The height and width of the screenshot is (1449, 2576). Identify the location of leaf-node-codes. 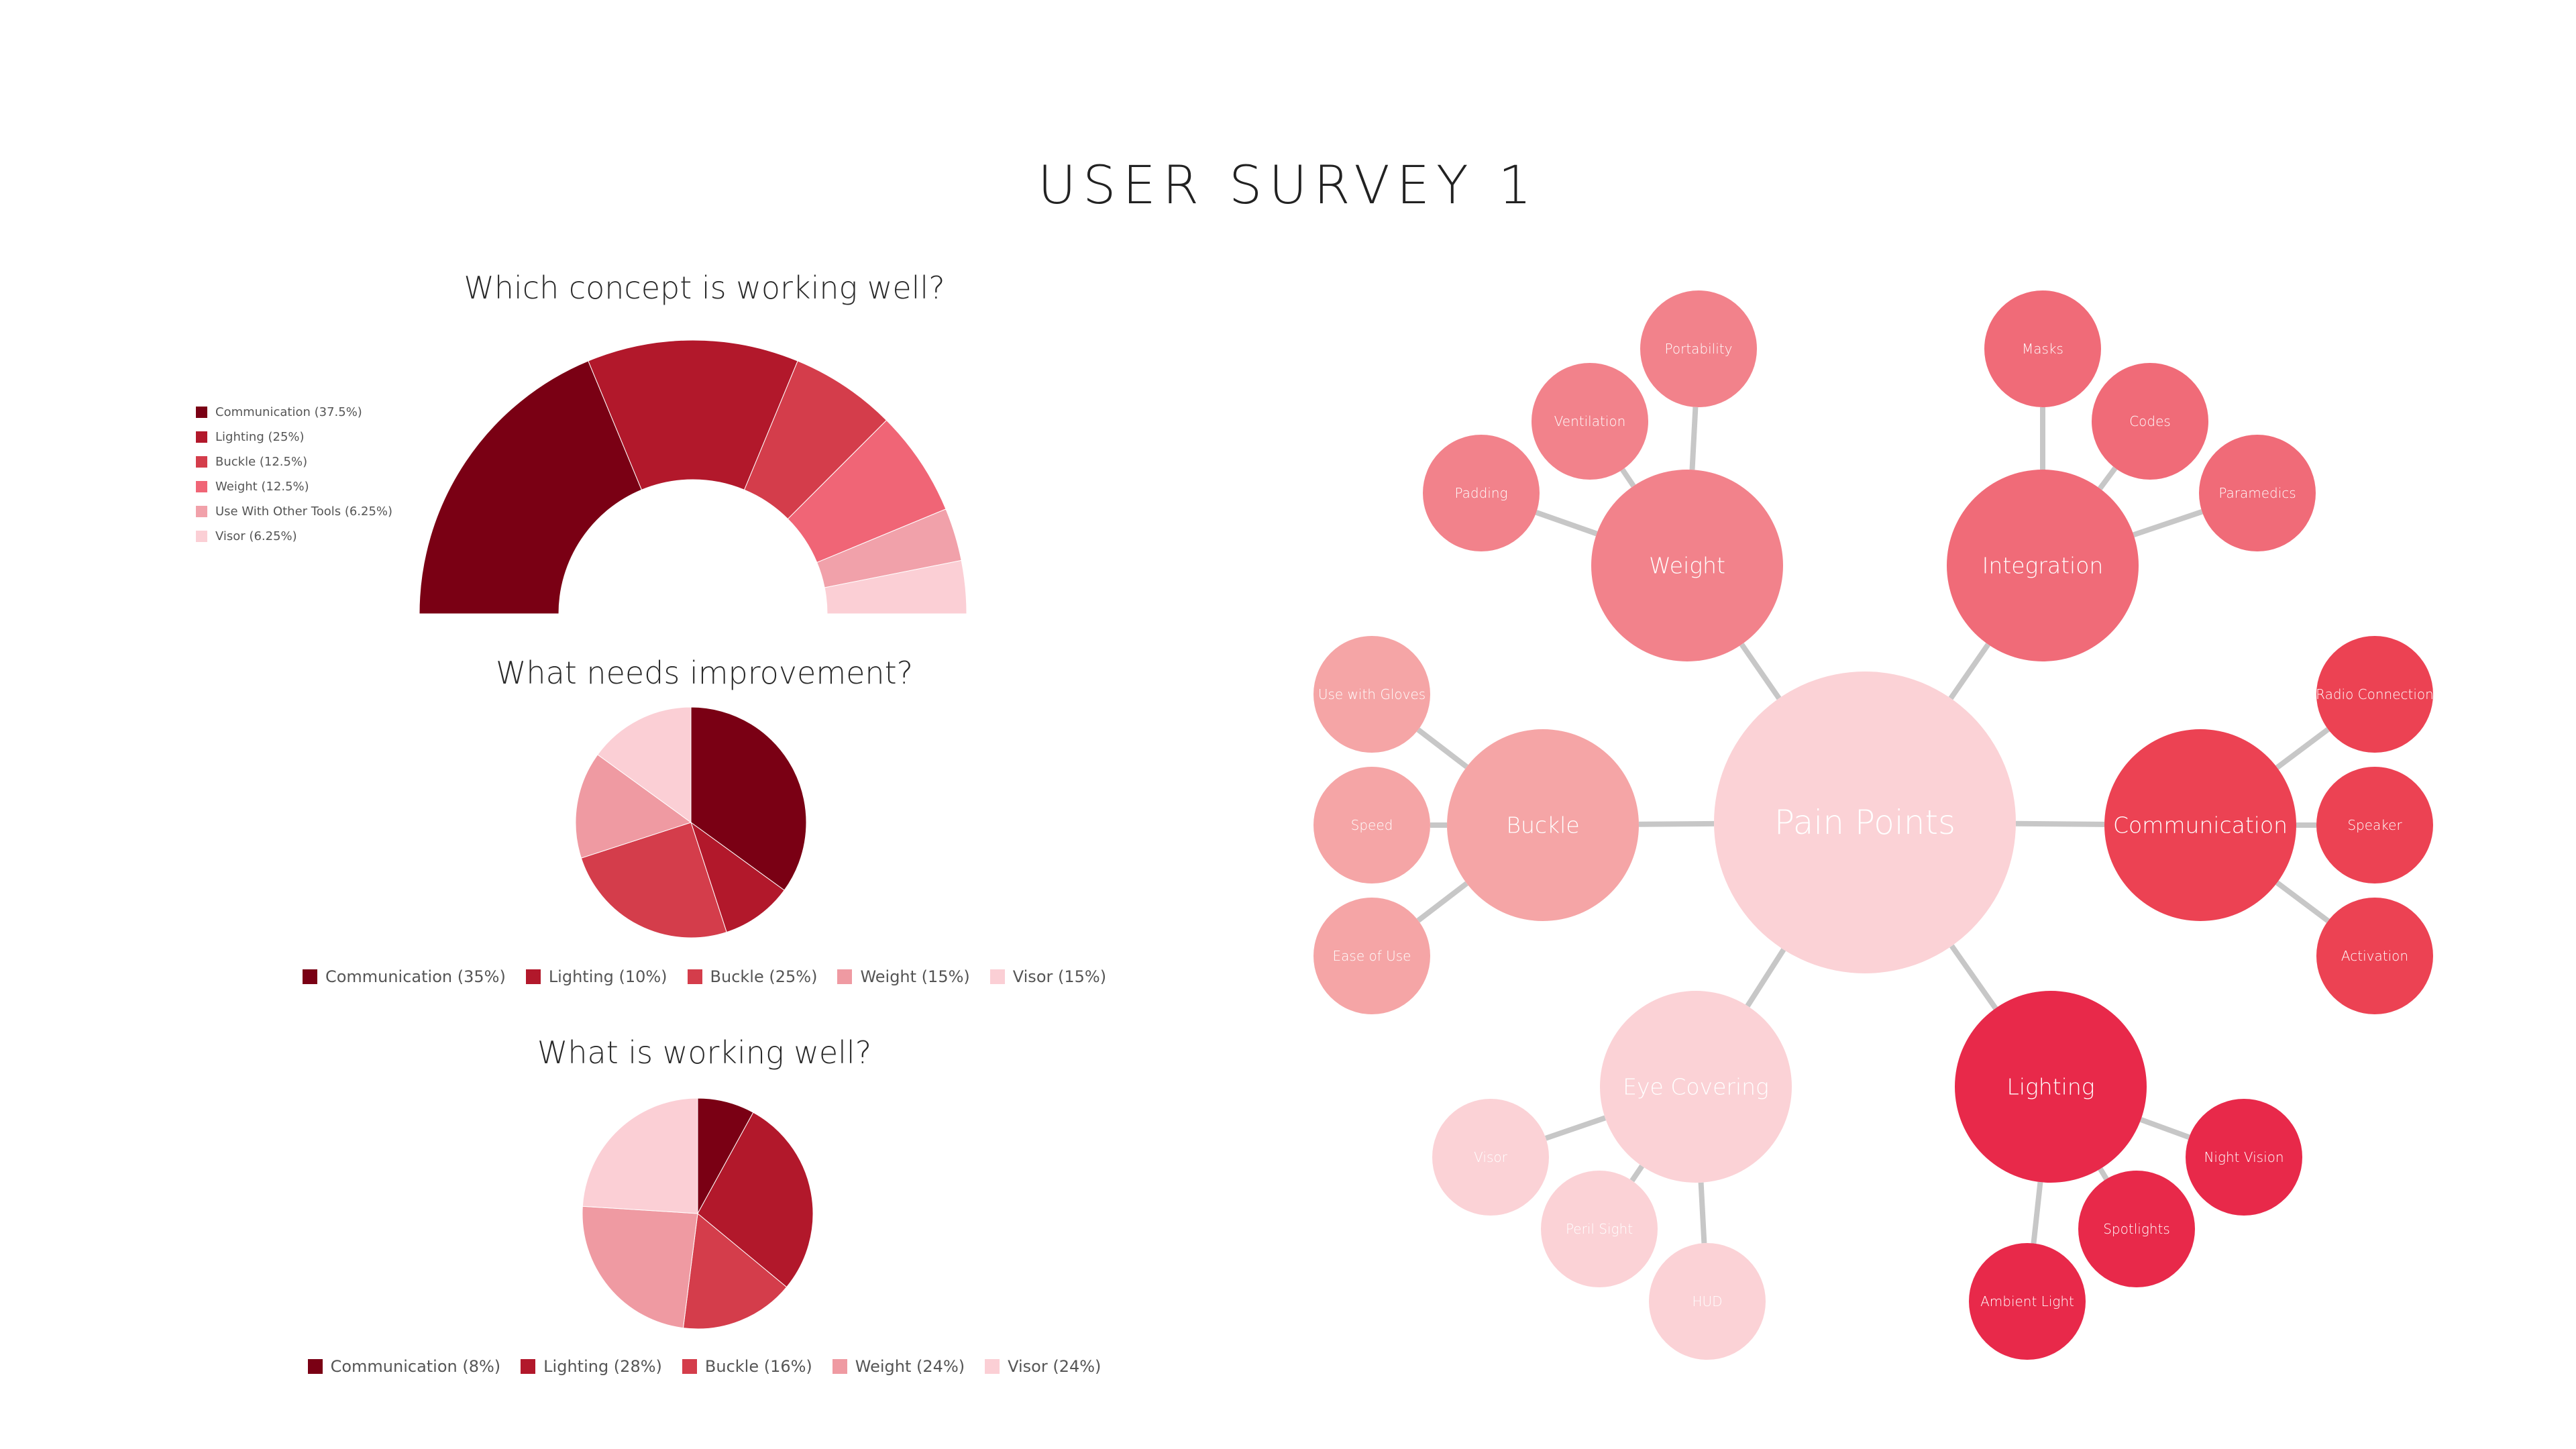
(2150, 421).